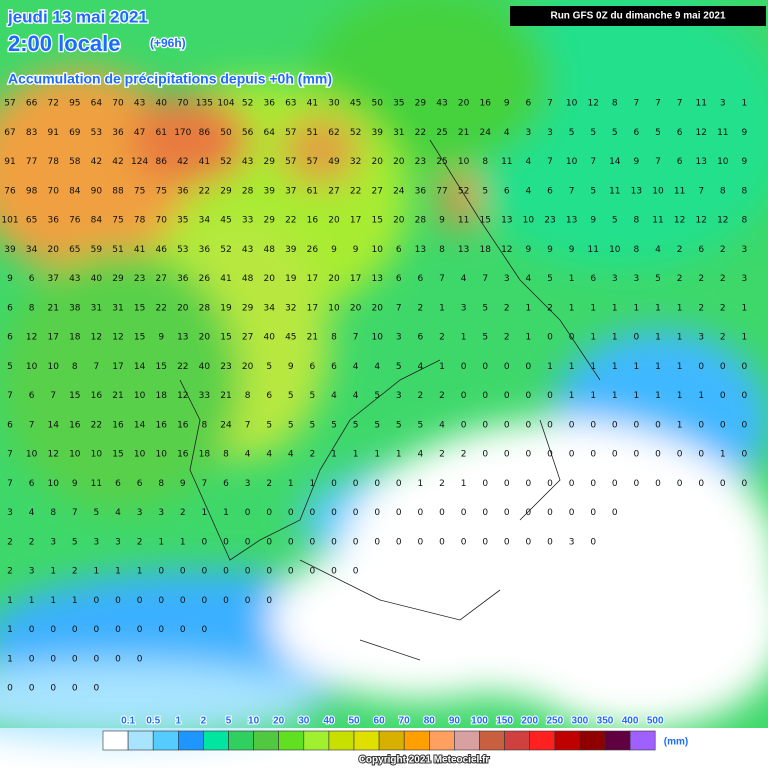  Describe the element at coordinates (312, 162) in the screenshot. I see `grid-value: 57` at that location.